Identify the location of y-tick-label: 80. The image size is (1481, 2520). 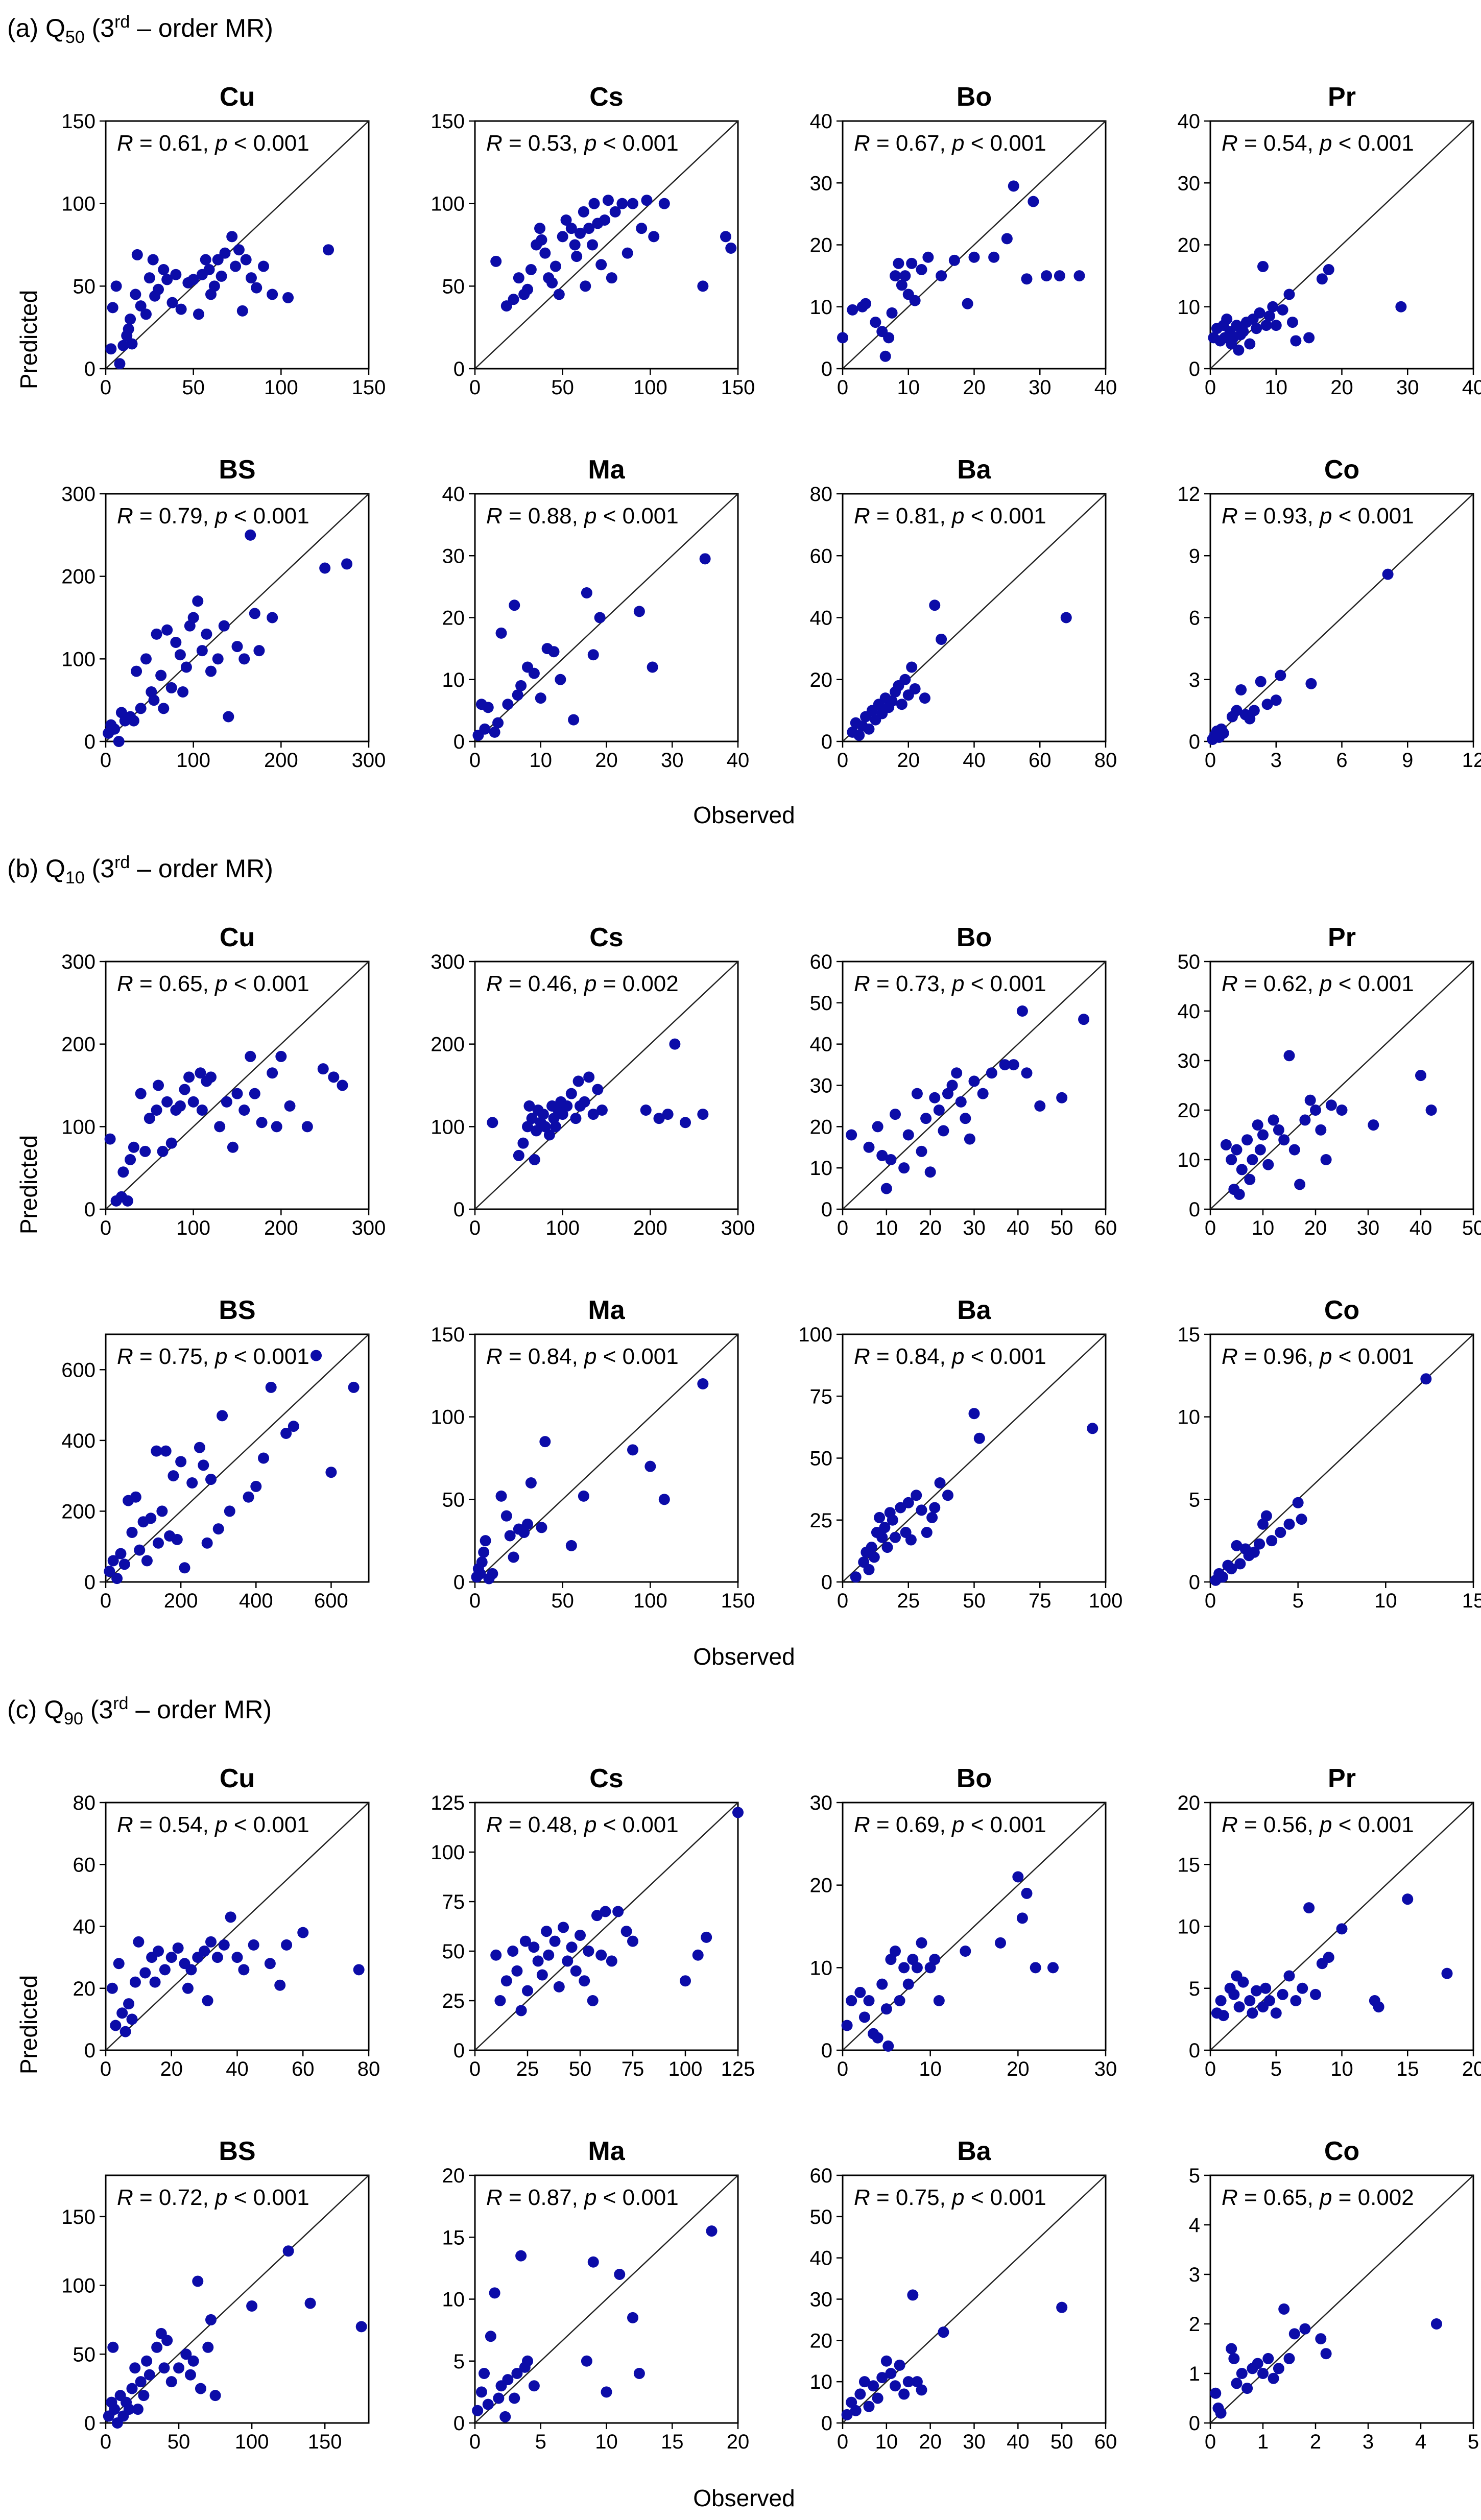
(85, 1803).